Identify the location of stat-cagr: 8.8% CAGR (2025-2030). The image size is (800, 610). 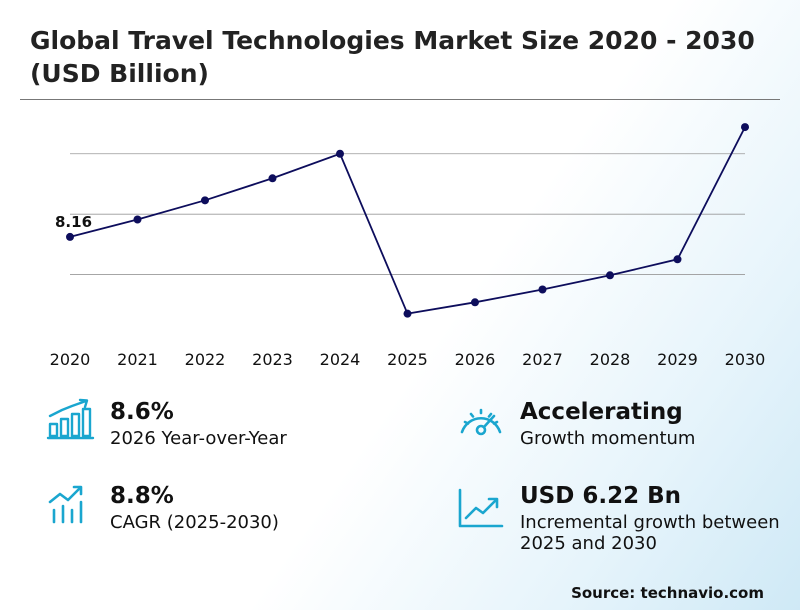
(162, 507).